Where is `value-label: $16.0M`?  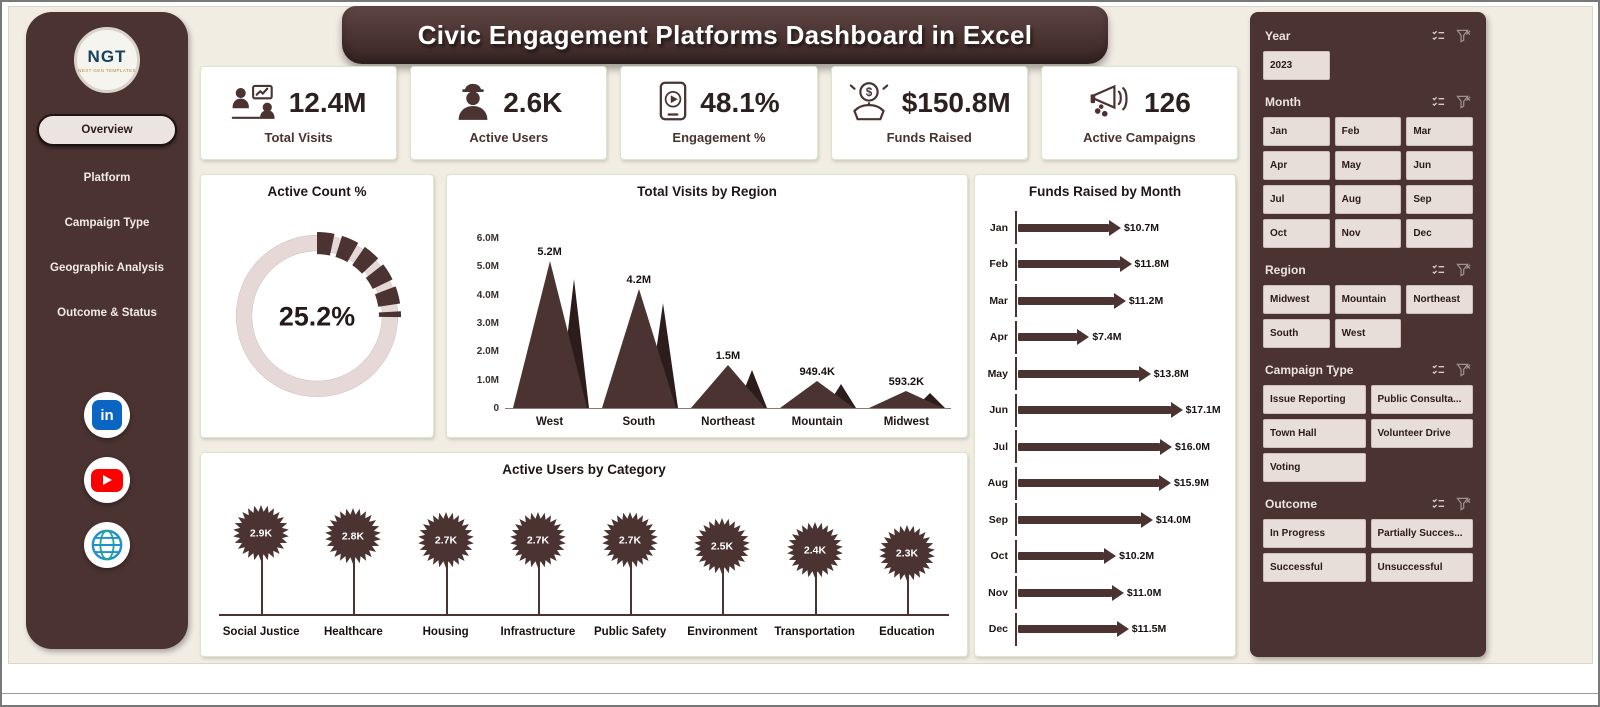 value-label: $16.0M is located at coordinates (1193, 446).